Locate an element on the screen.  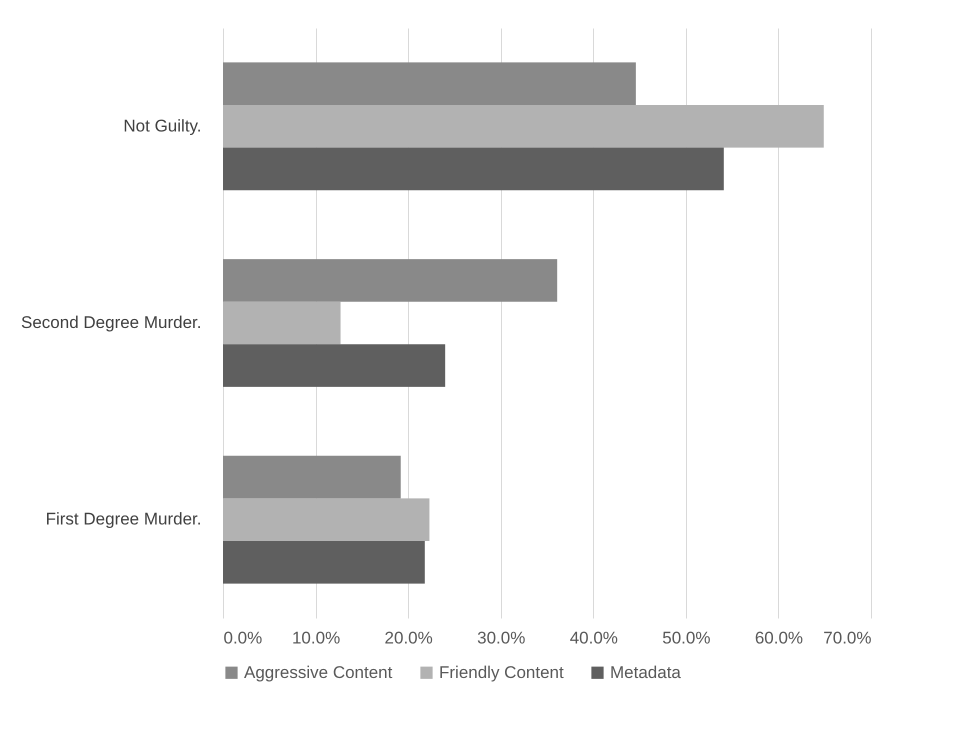
y-tick-label: Second Degree Murder. is located at coordinates (111, 322).